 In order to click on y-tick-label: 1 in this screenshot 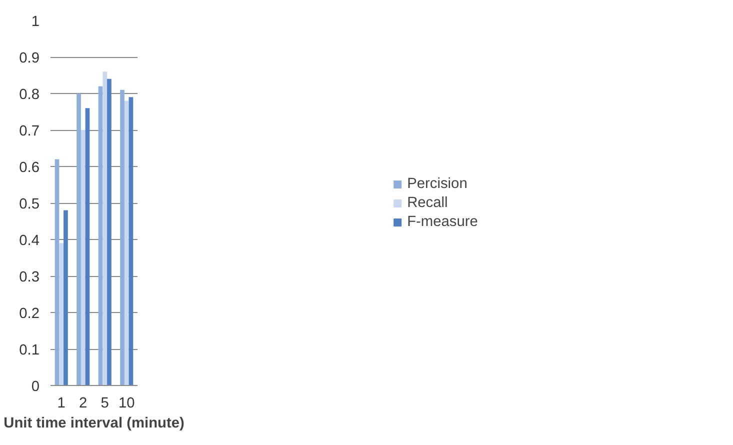, I will do `click(35, 22)`.